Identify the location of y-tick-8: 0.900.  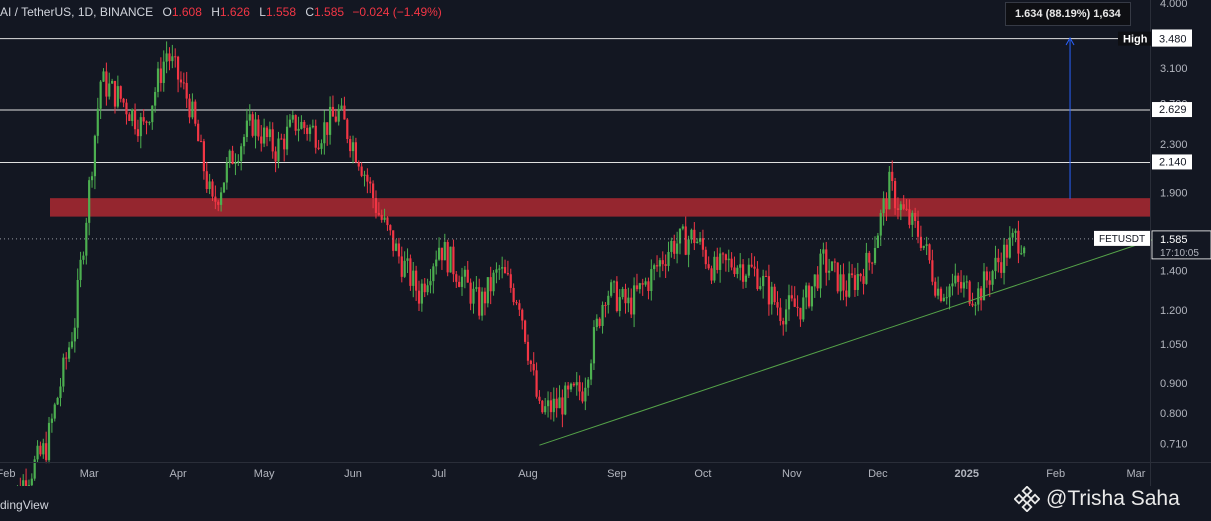
(1174, 384).